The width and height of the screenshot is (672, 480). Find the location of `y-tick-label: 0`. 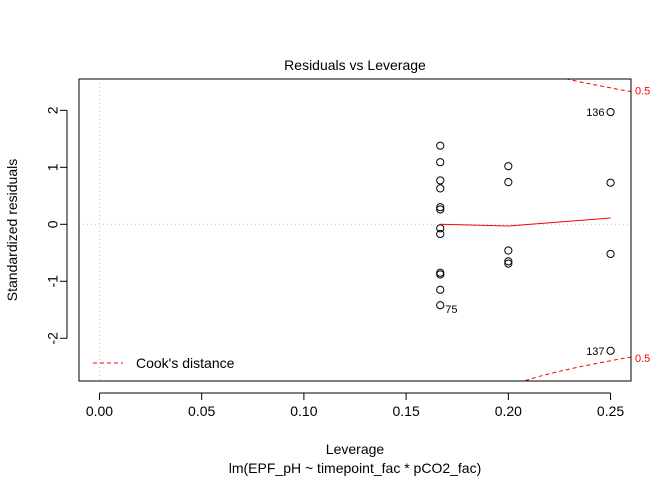

y-tick-label: 0 is located at coordinates (53, 224).